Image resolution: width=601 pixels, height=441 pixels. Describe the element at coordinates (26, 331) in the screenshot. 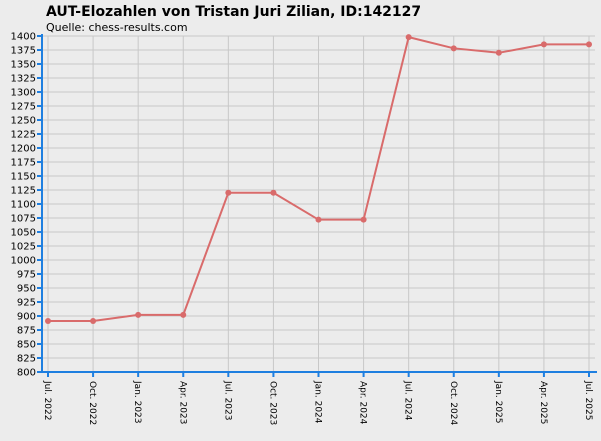

I see `y-tick-label: 875` at that location.